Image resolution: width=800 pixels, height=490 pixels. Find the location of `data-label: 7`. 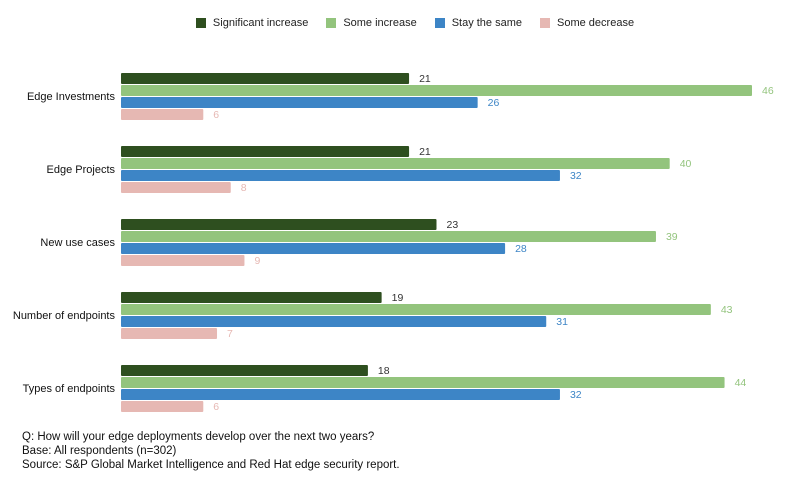

data-label: 7 is located at coordinates (230, 334).